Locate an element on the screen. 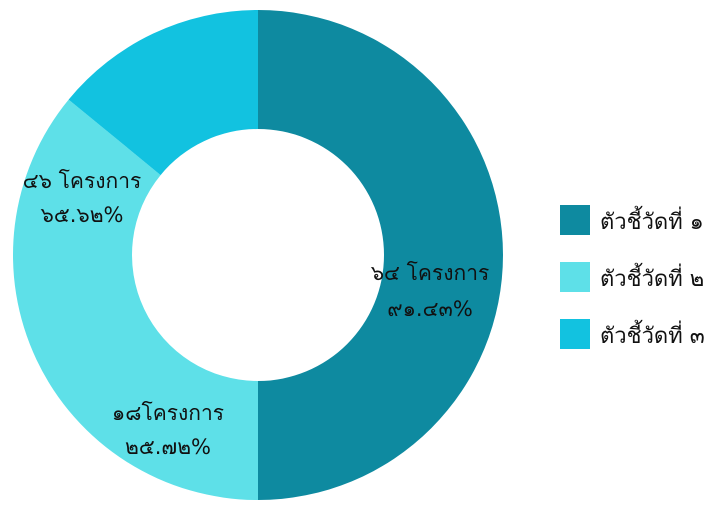 Image resolution: width=722 pixels, height=505 pixels. slice-percent-3: ๒๕.๗๒% is located at coordinates (168, 447).